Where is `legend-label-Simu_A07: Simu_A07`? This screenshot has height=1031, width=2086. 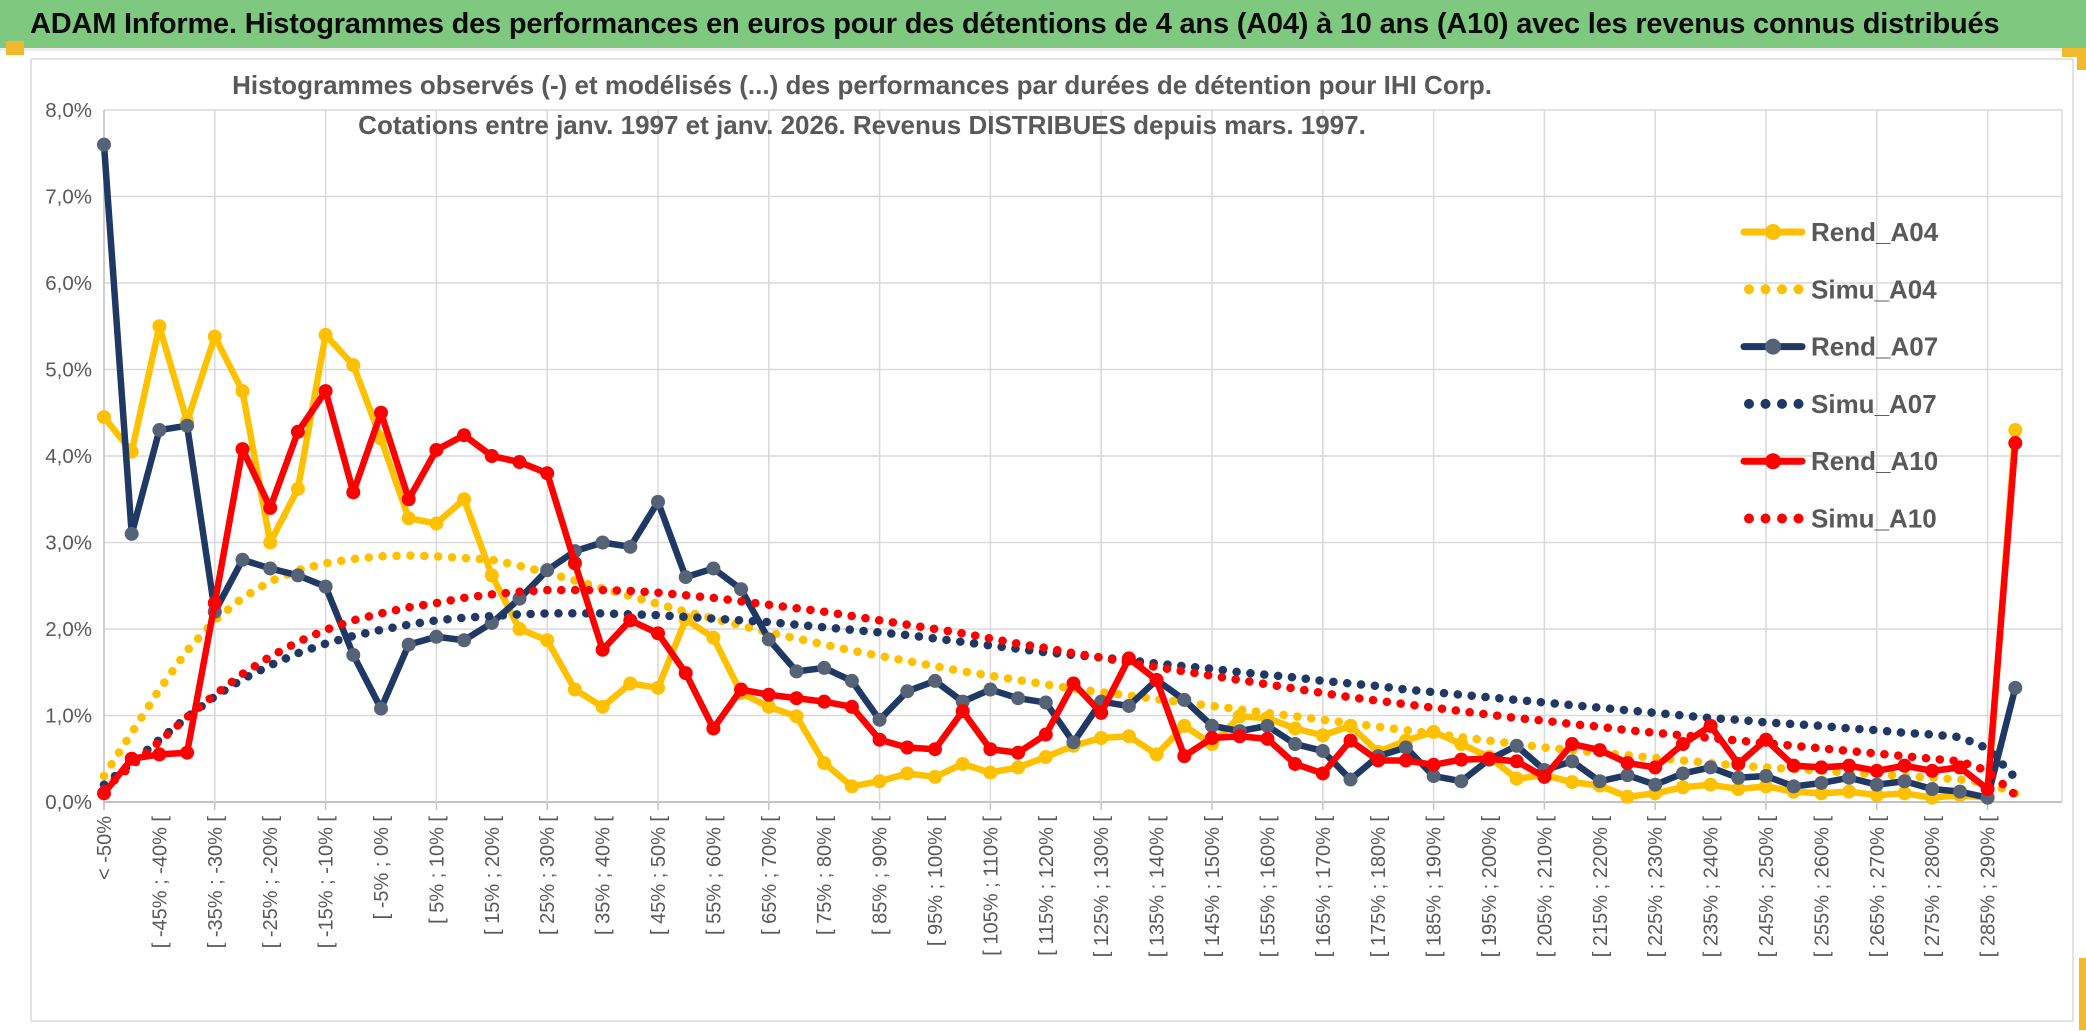 legend-label-Simu_A07: Simu_A07 is located at coordinates (1874, 404).